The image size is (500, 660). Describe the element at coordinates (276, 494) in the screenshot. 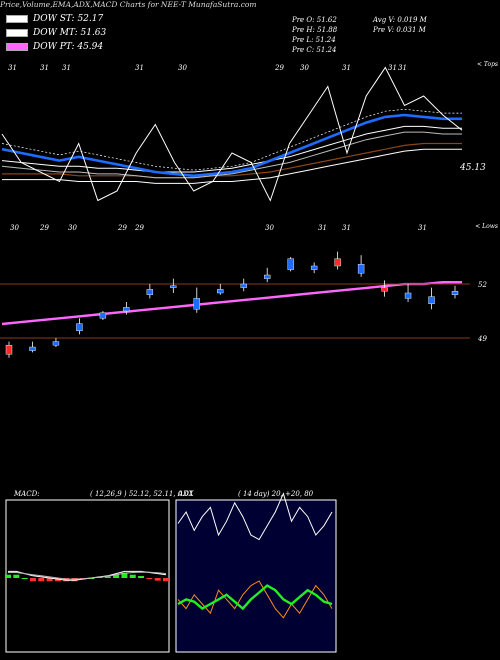

I see `adx-params: ( 14 day) 20, +20, 80` at that location.